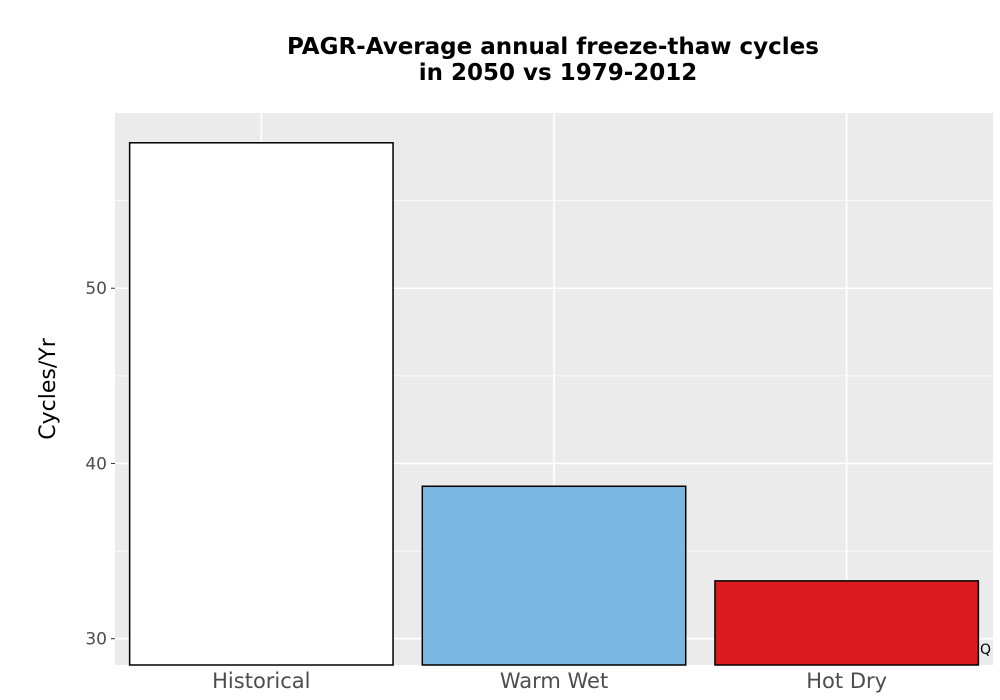 Image resolution: width=1000 pixels, height=700 pixels. Describe the element at coordinates (846, 681) in the screenshot. I see `x-category-label: Hot Dry` at that location.